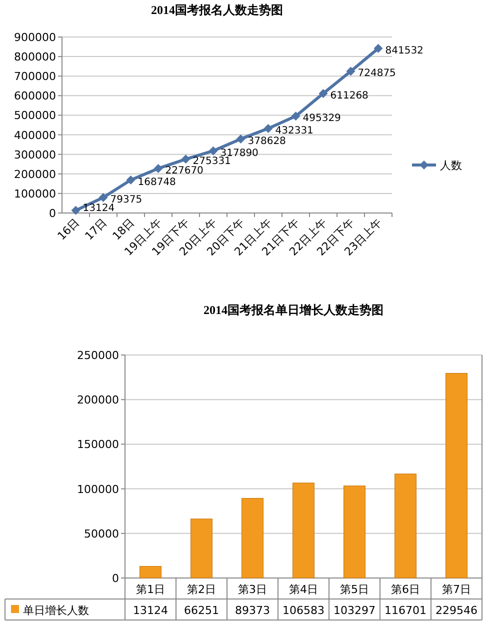 The image size is (488, 630). I want to click on data-label: 116701, so click(405, 610).